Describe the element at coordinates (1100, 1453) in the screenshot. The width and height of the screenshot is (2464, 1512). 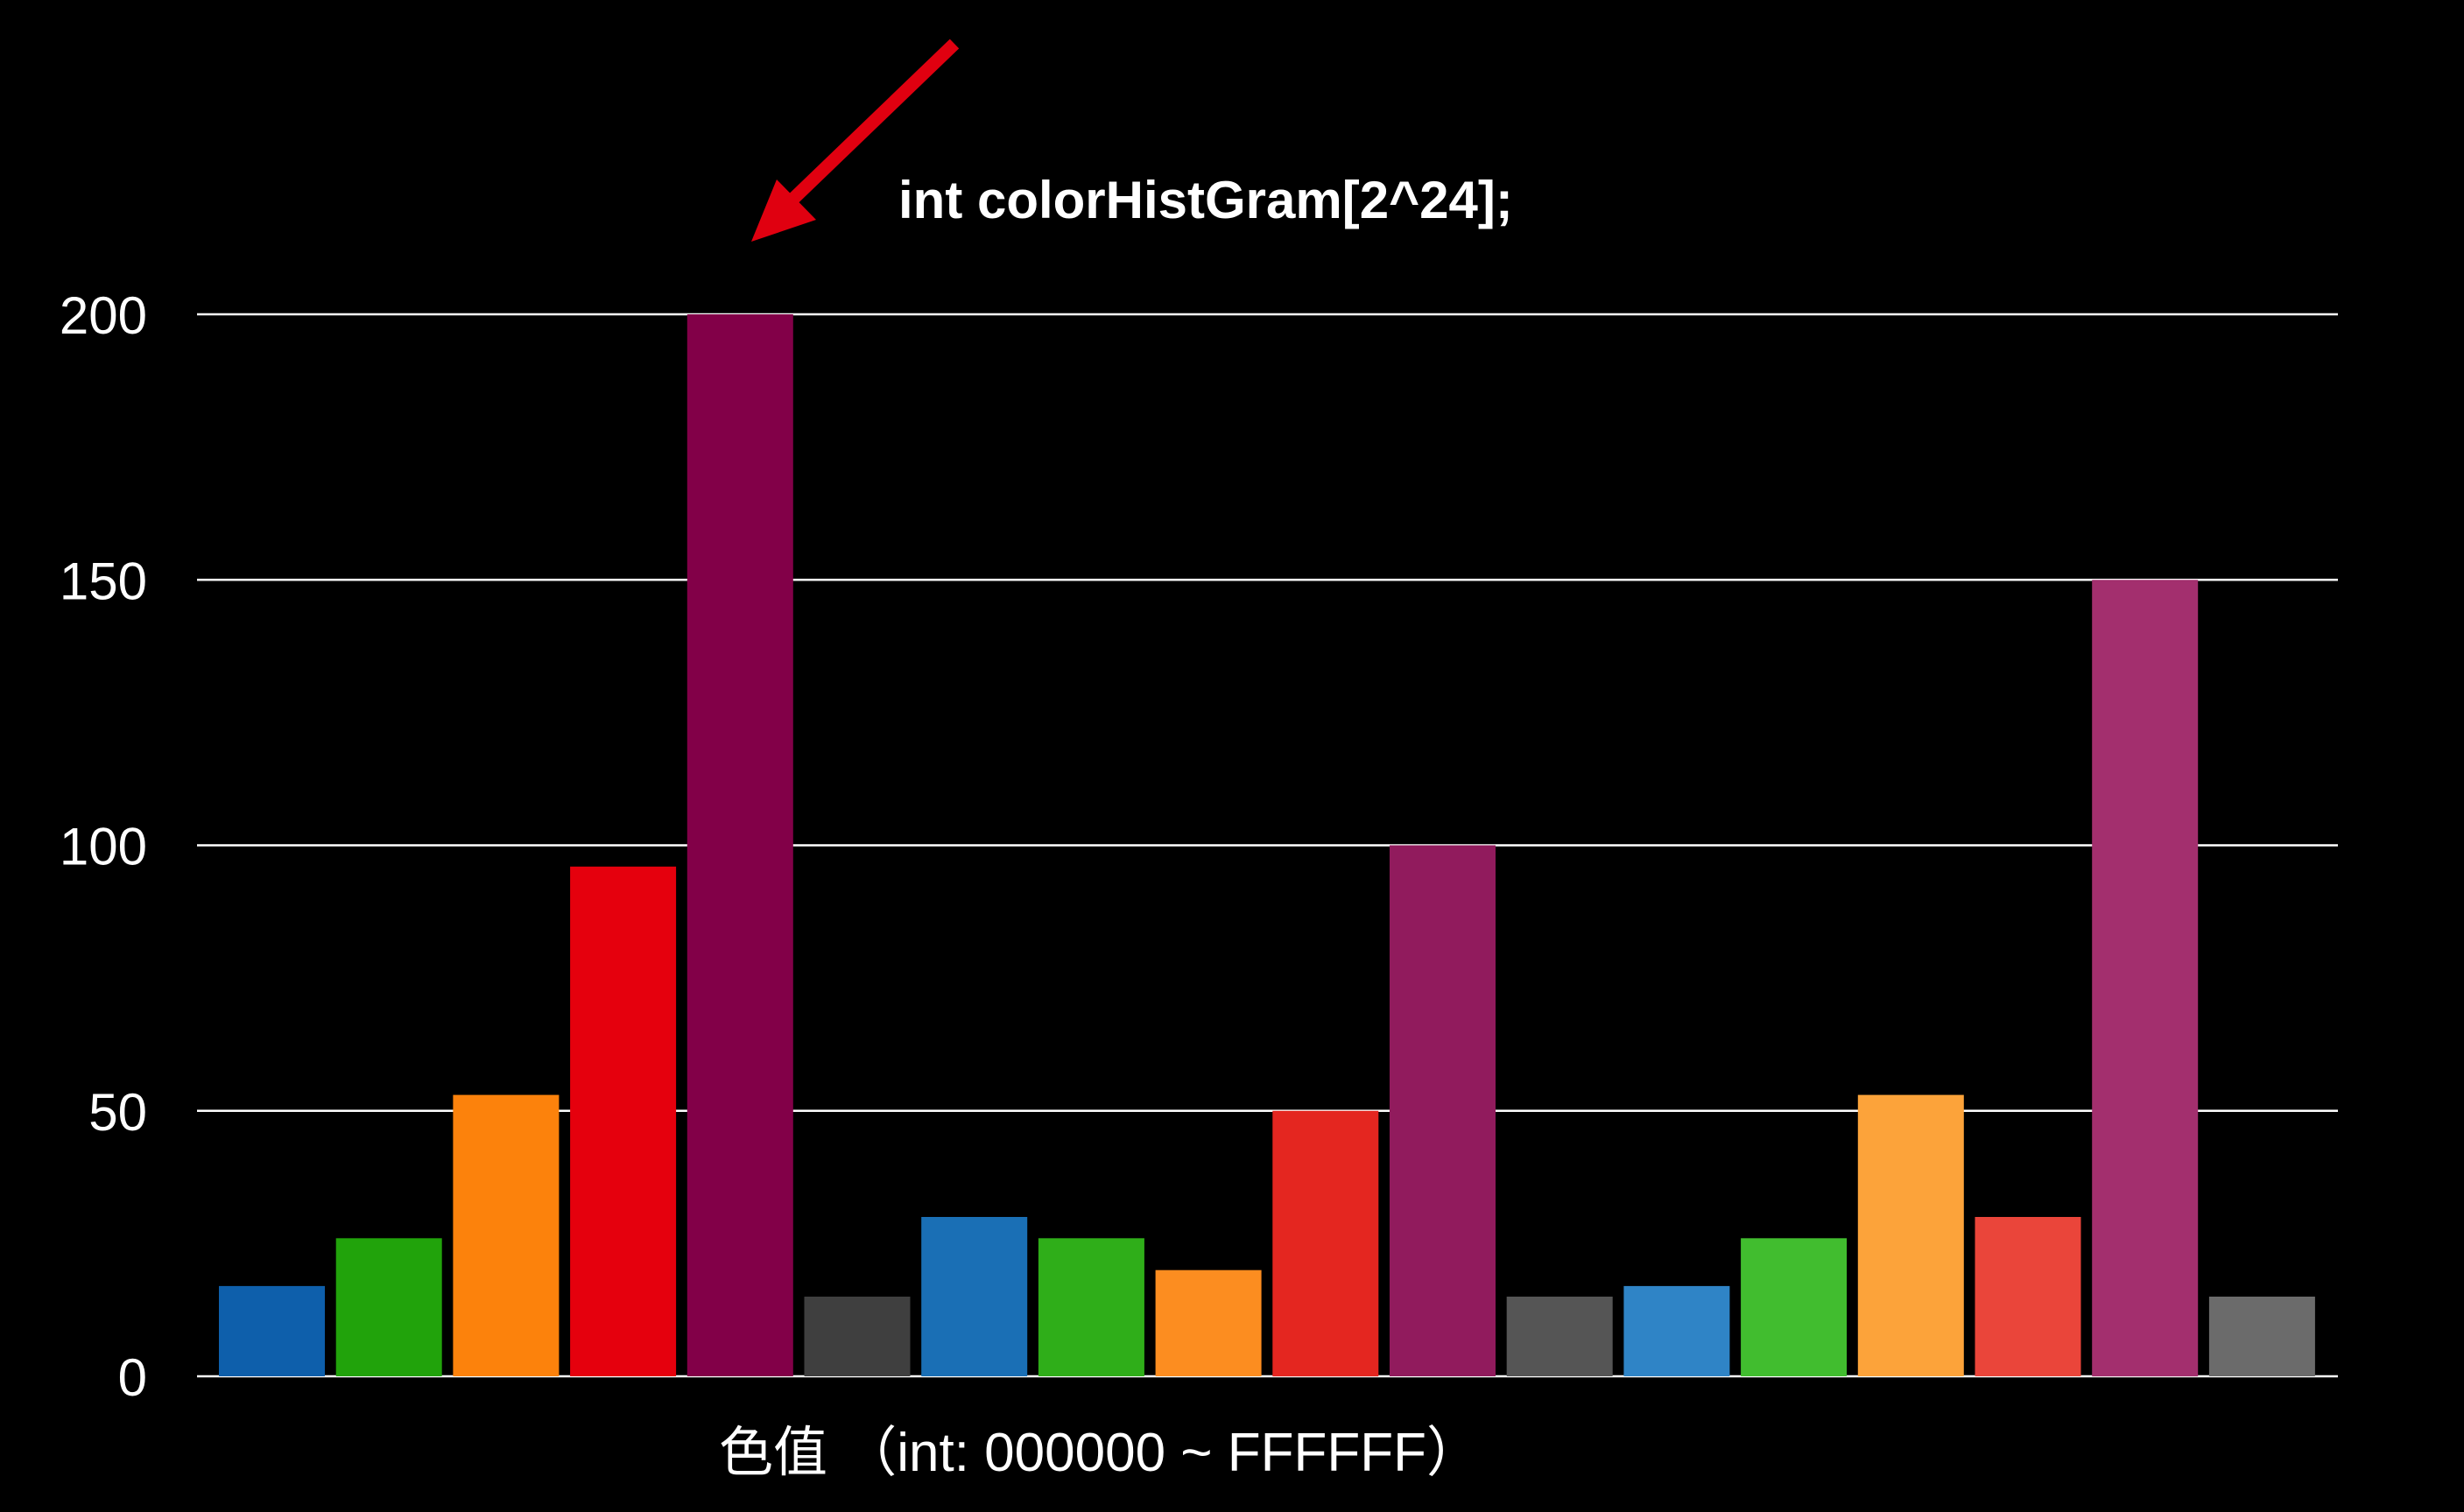
I see `x-axis-label: 色值 （int: 000000 ~ FFFFFF）` at that location.